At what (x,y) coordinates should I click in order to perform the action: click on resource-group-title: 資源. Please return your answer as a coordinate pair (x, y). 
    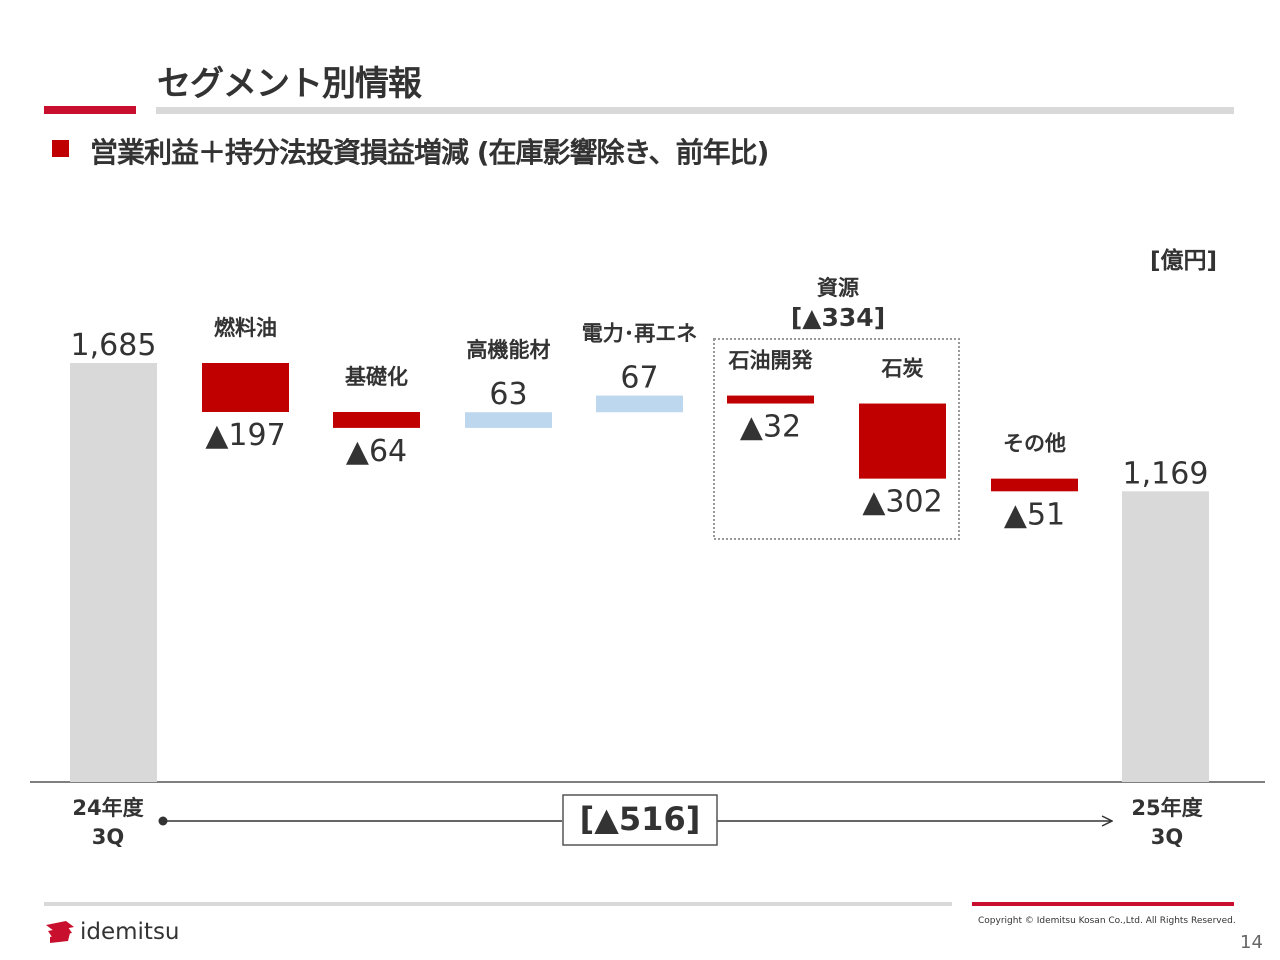
    Looking at the image, I should click on (838, 288).